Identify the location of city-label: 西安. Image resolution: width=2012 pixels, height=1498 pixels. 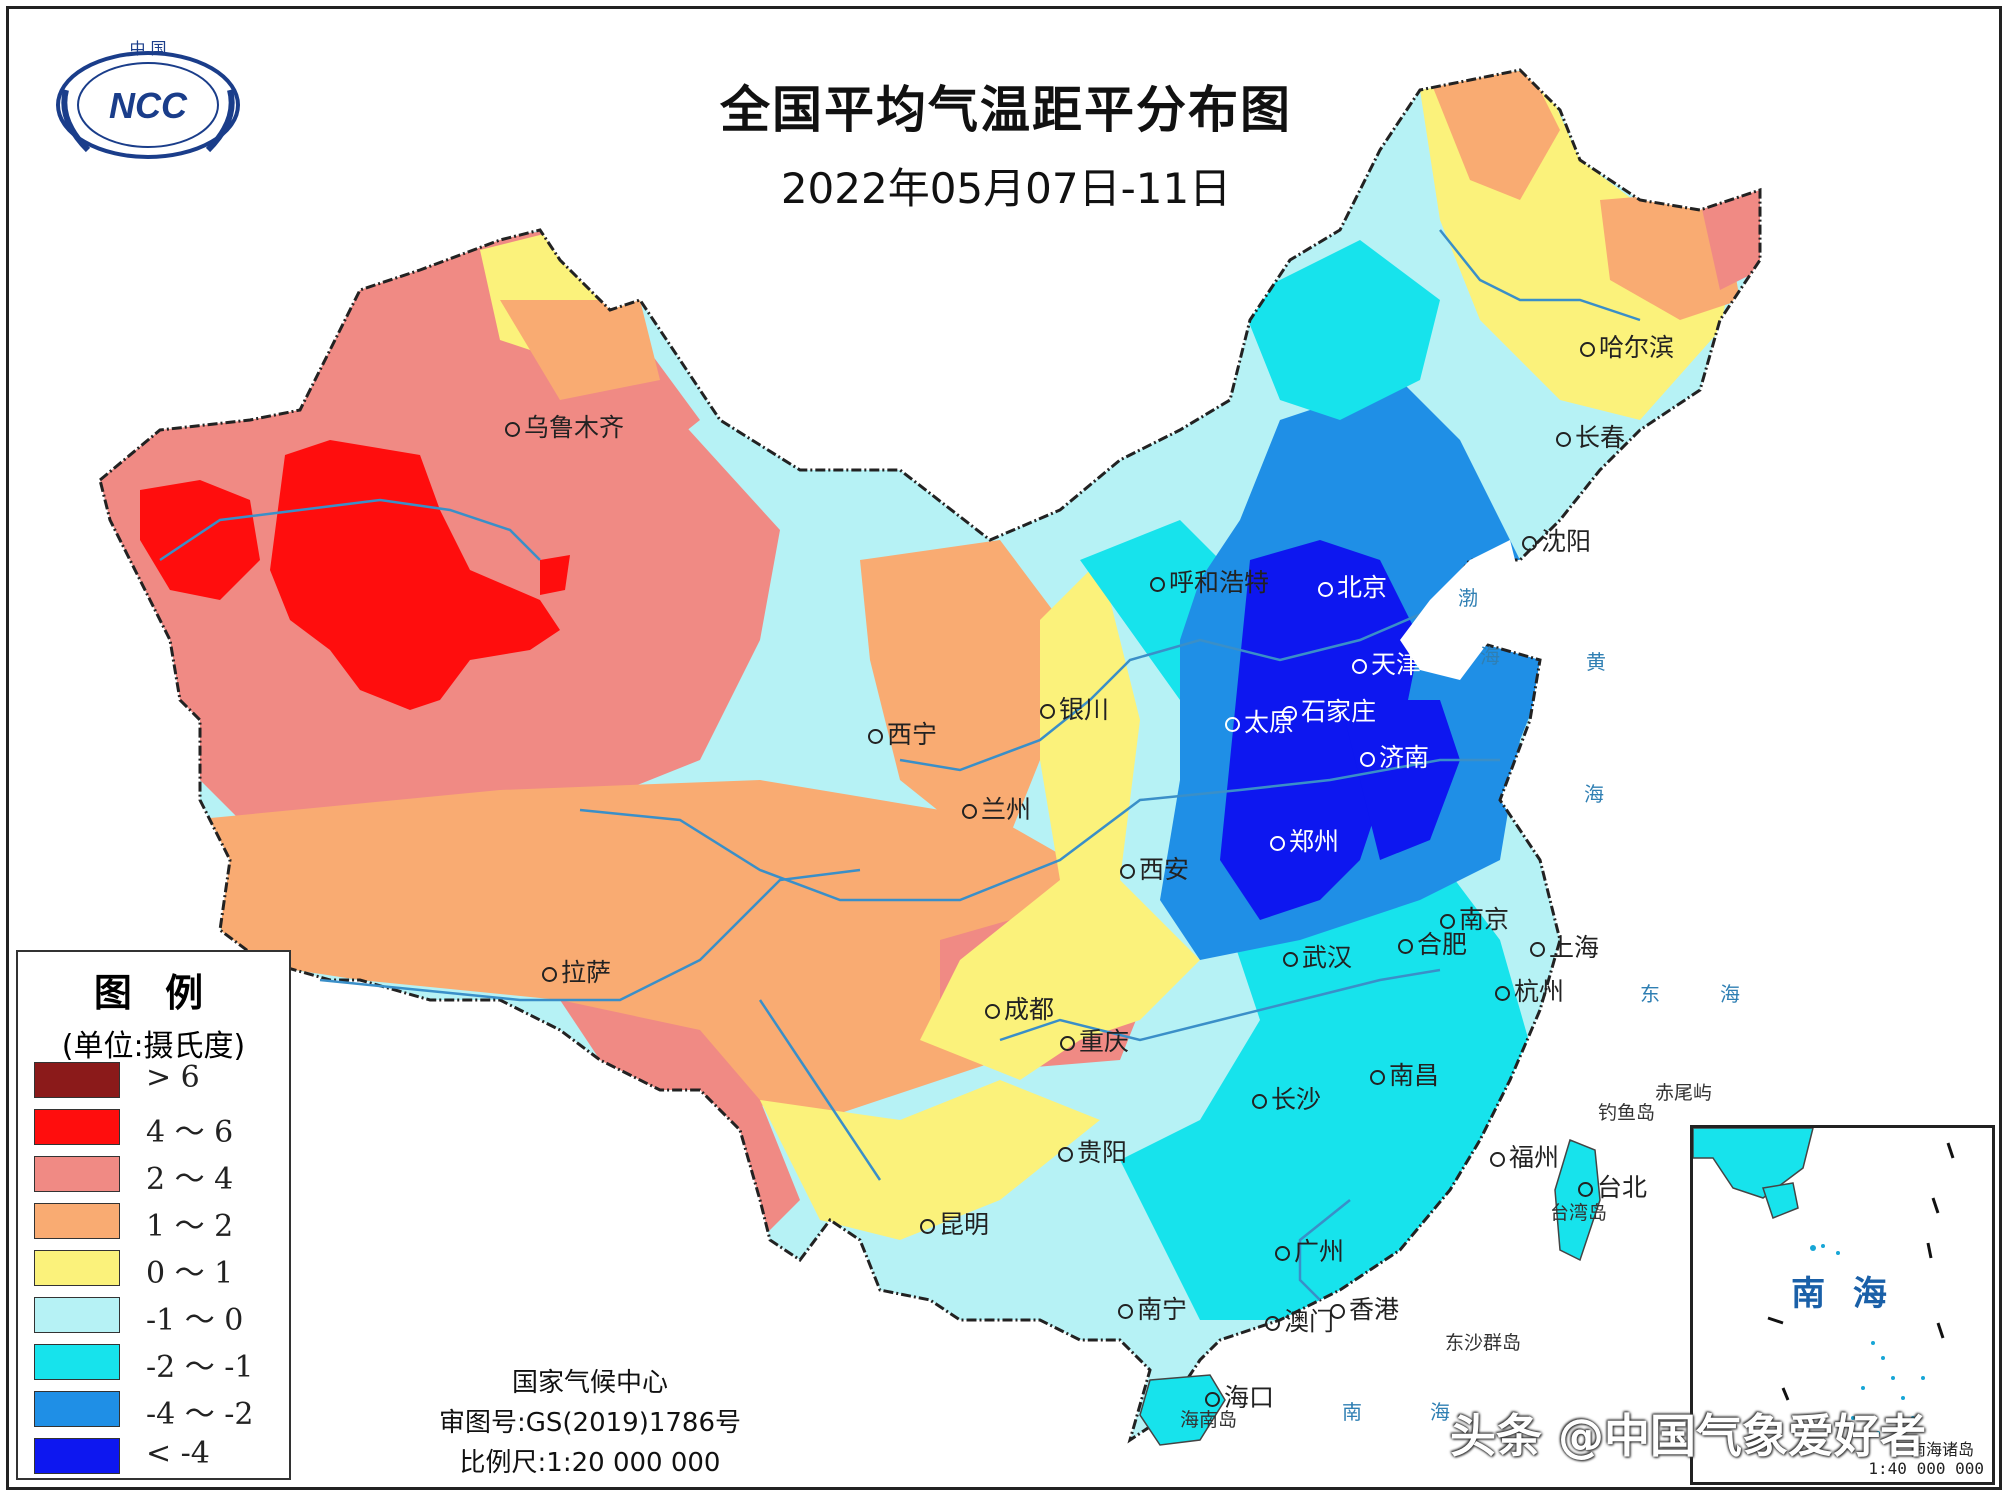
(1154, 868).